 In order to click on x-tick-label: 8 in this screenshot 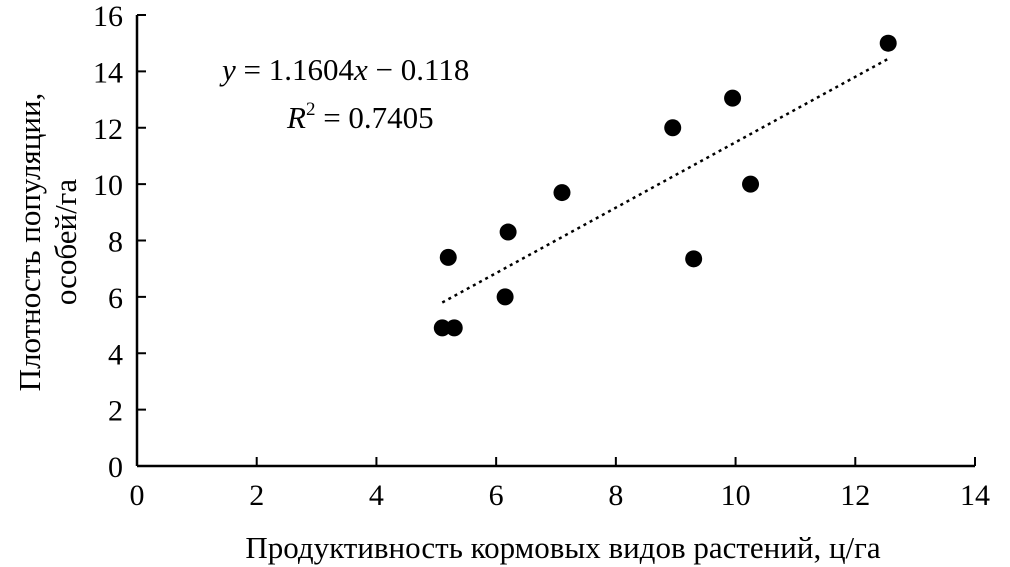, I will do `click(615, 495)`.